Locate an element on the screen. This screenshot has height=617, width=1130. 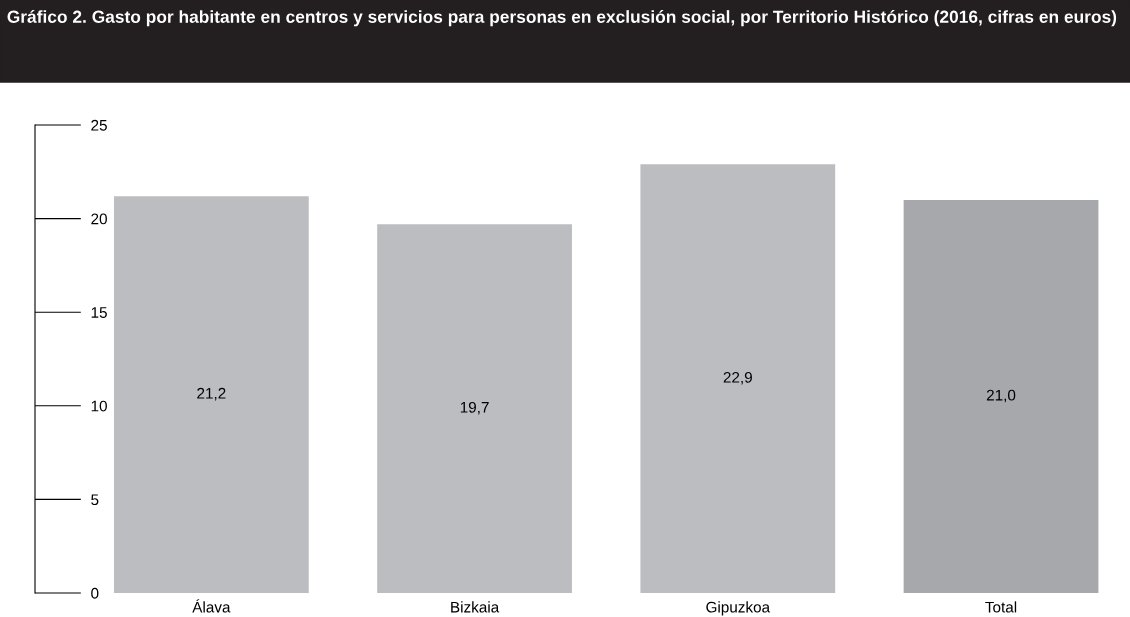
data-label: 21,2 is located at coordinates (211, 394).